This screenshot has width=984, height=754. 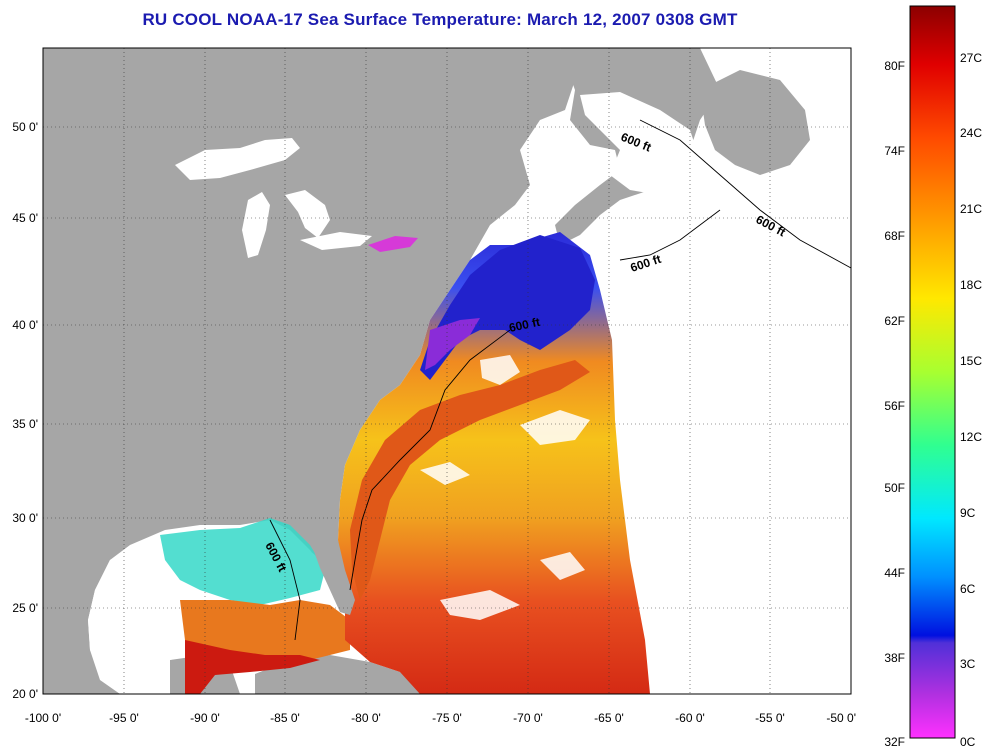 What do you see at coordinates (205, 718) in the screenshot?
I see `x-tick-label: -90 0'` at bounding box center [205, 718].